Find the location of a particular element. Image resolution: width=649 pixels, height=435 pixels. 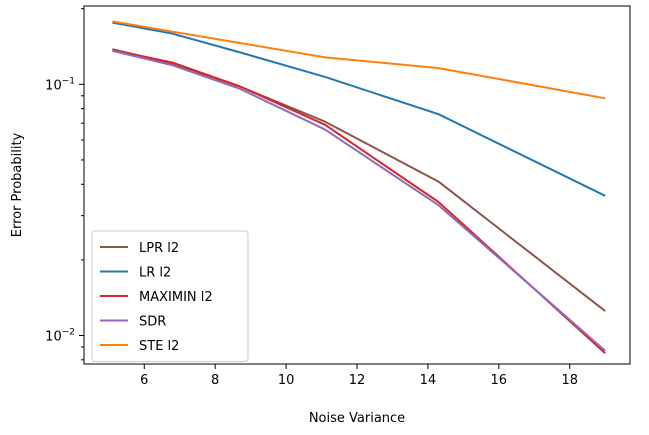

legend: LPR l2 LR l2 MAXIMIN l2 SDR STE l2 is located at coordinates (170, 296).